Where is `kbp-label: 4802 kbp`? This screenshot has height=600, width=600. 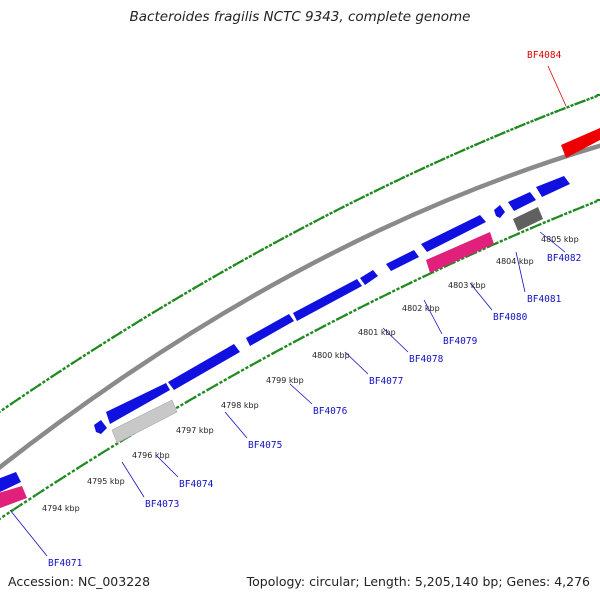 kbp-label: 4802 kbp is located at coordinates (421, 308).